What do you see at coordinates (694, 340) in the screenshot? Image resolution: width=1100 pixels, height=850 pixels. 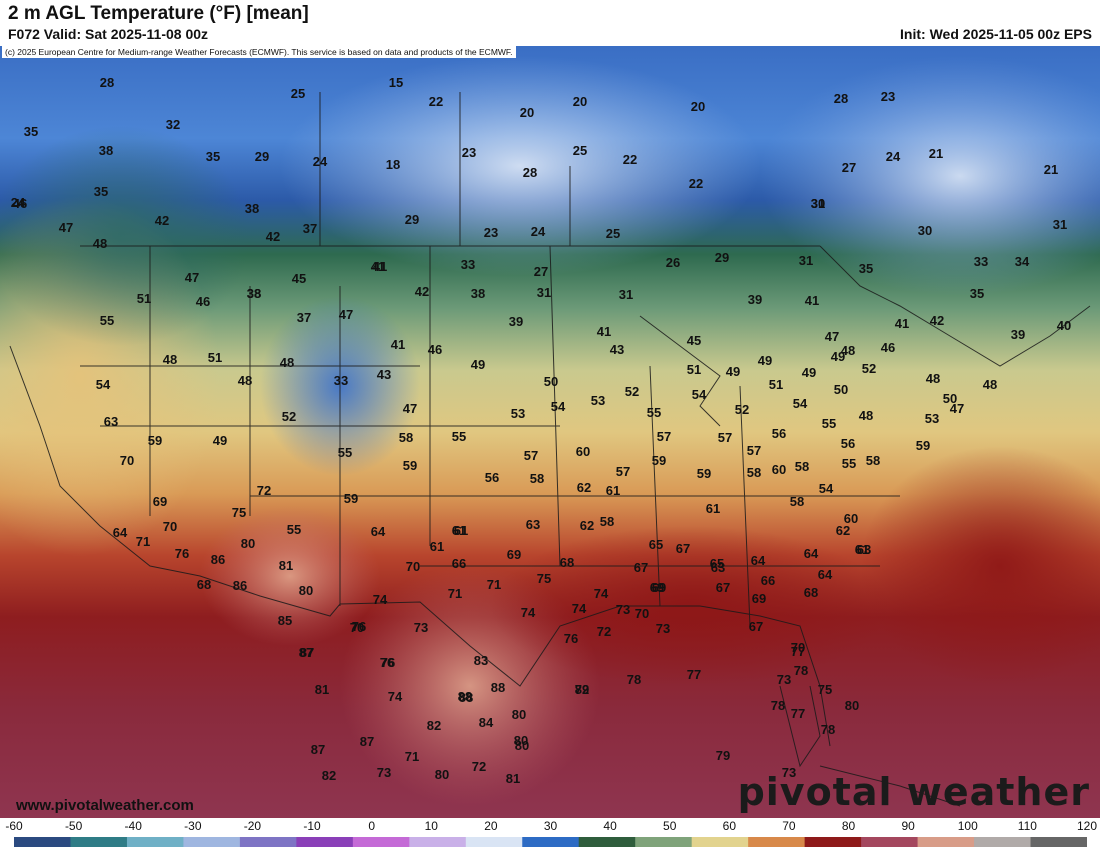 I see `temperature-label: 45` at bounding box center [694, 340].